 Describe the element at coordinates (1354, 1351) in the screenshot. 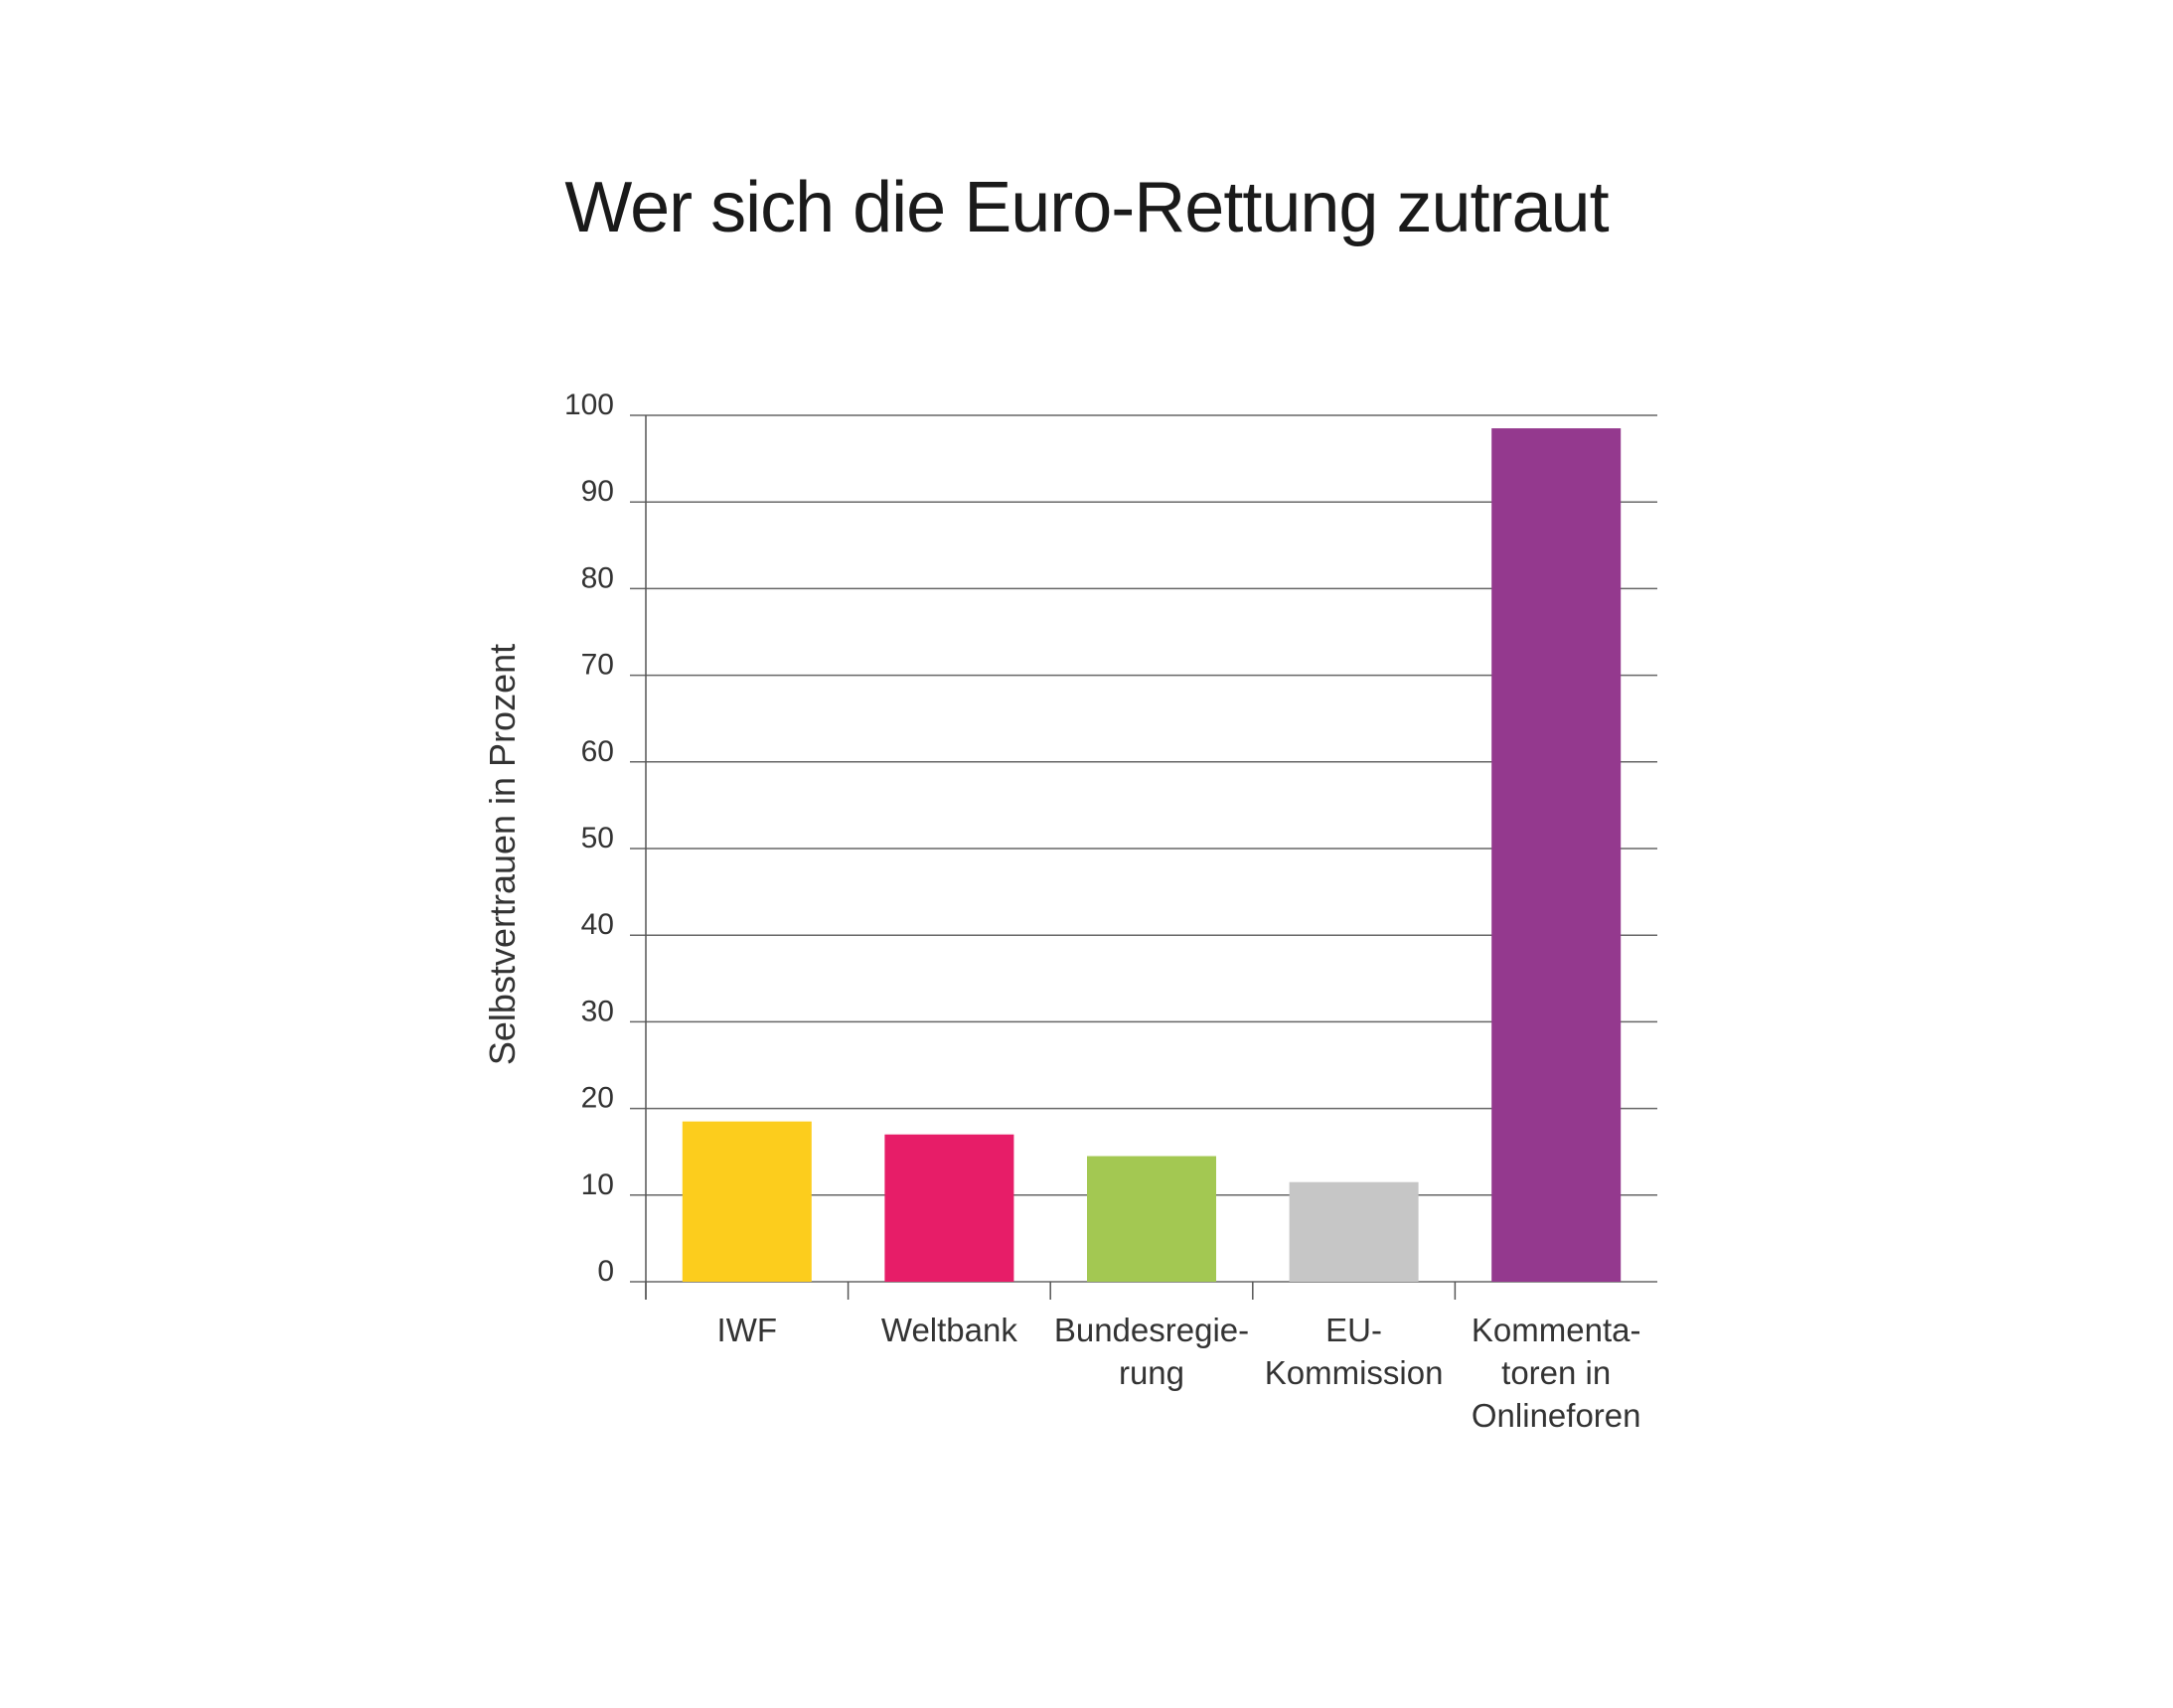

I see `x-category-label: EU- Kommission` at that location.